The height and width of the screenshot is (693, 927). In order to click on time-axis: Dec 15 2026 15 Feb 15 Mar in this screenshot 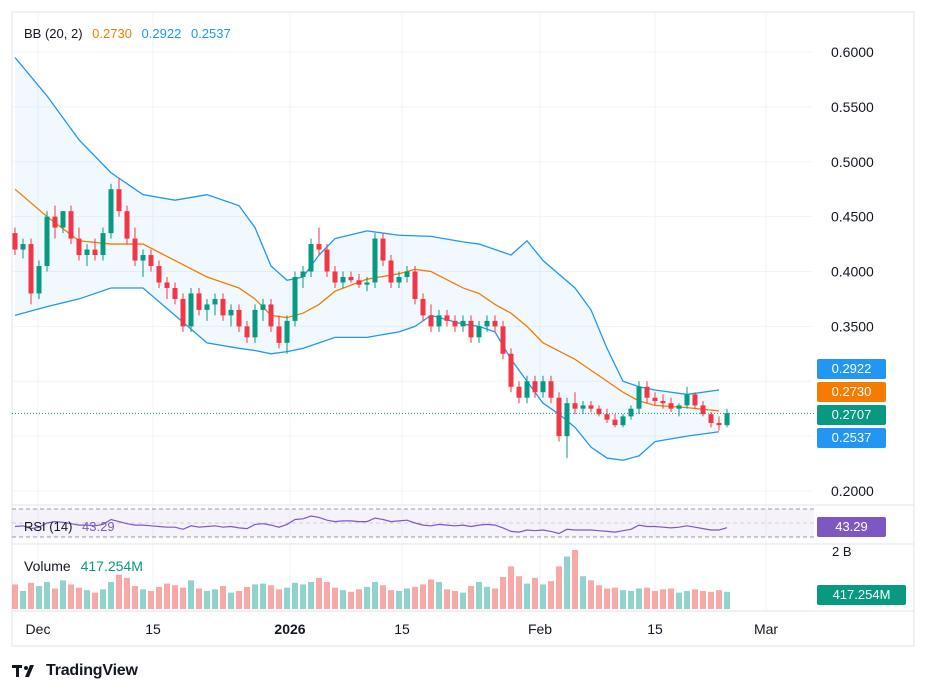, I will do `click(402, 629)`.